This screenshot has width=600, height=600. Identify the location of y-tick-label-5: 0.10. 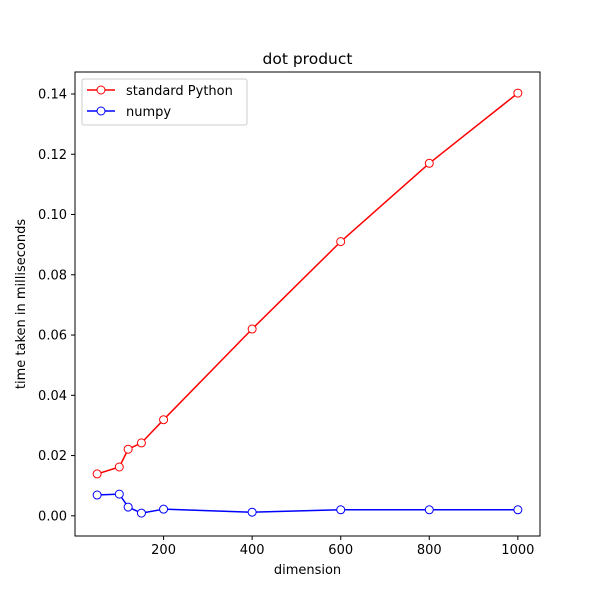
(52, 215).